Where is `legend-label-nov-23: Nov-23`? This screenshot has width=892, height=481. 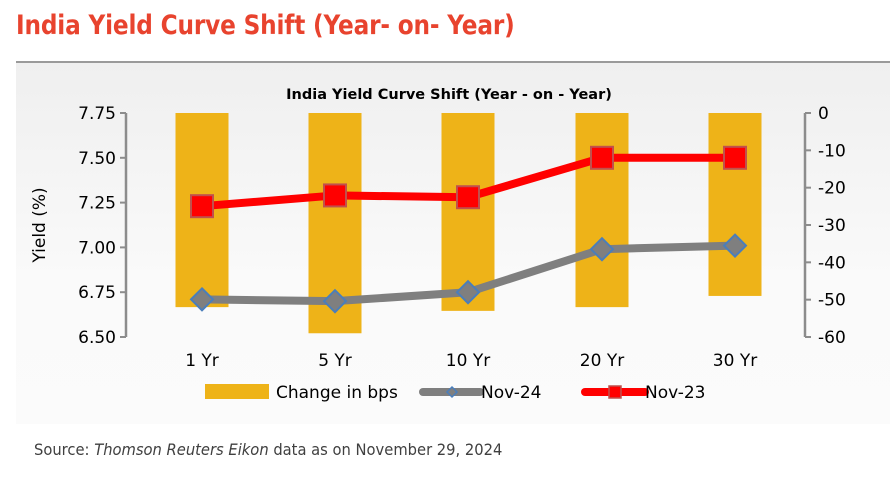
legend-label-nov-23: Nov-23 is located at coordinates (675, 393).